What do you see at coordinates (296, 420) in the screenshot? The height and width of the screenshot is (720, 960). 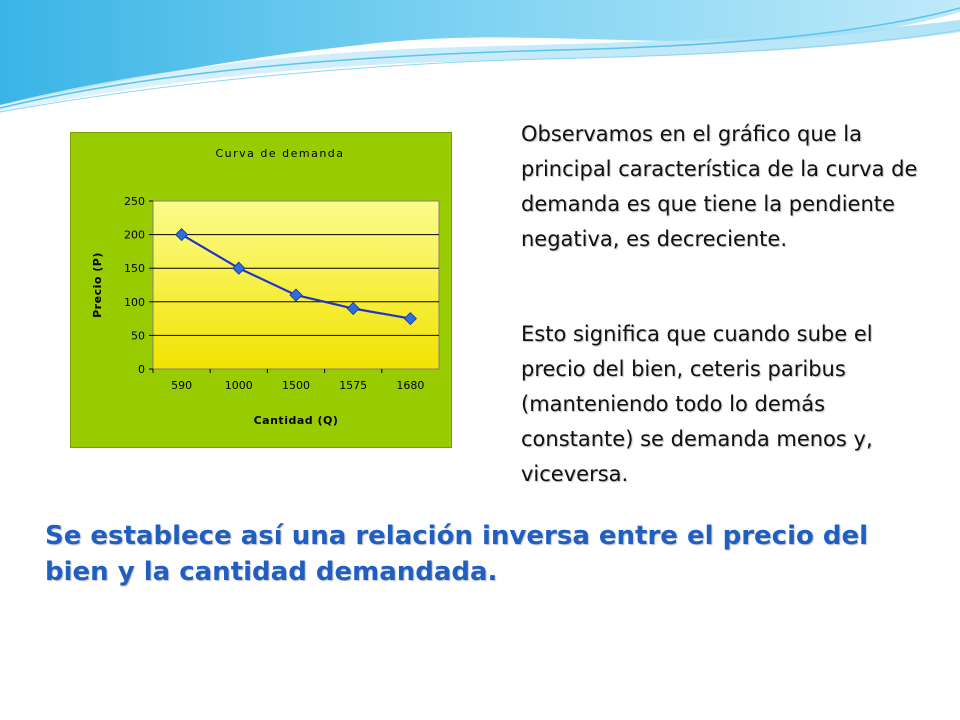 I see `x-axis-label: Cantidad (Q)` at bounding box center [296, 420].